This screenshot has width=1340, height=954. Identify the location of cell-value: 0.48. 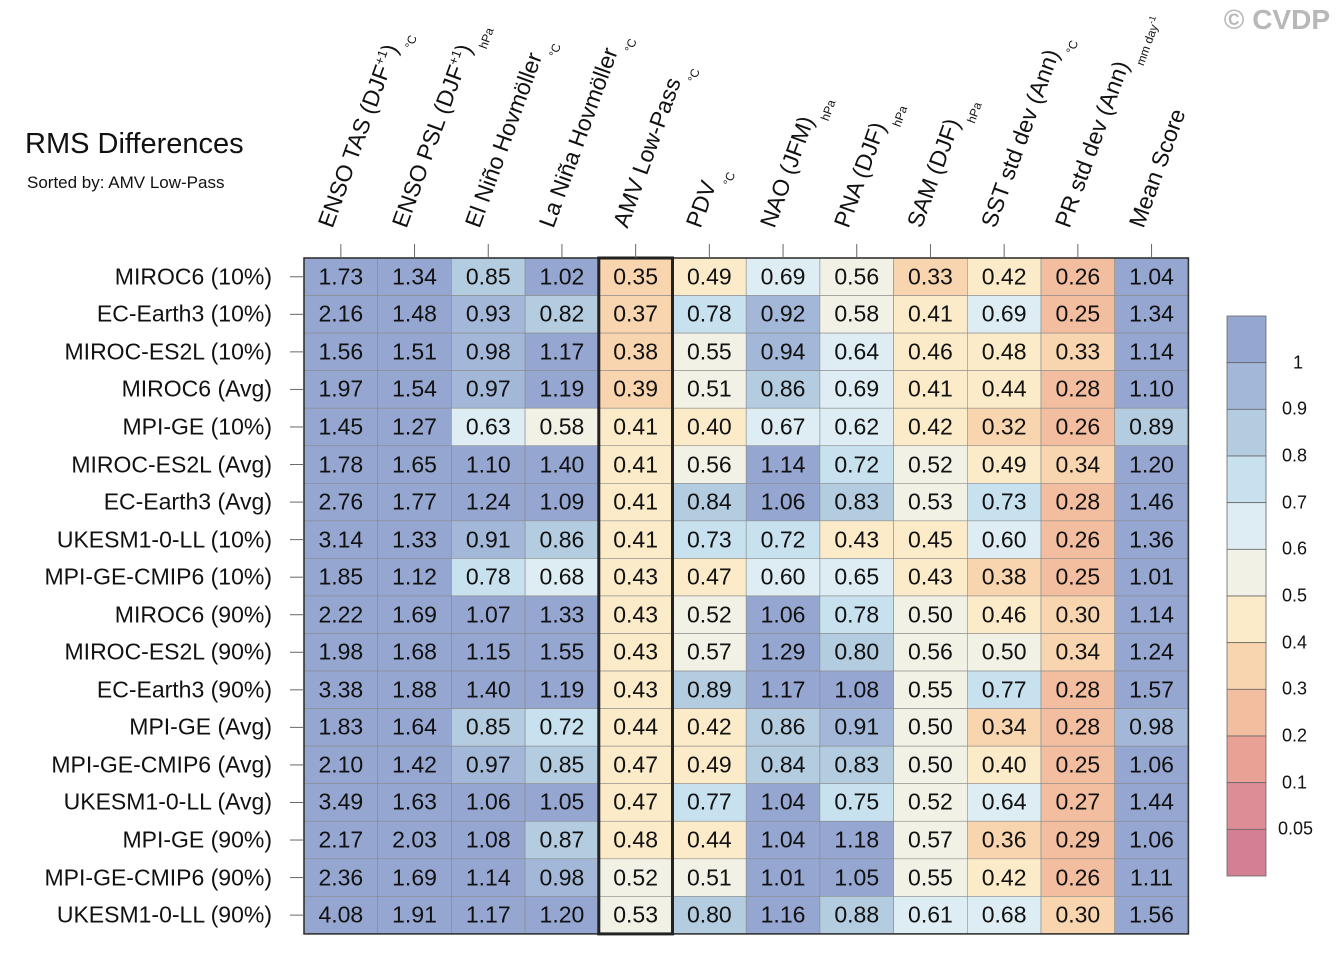
(636, 839).